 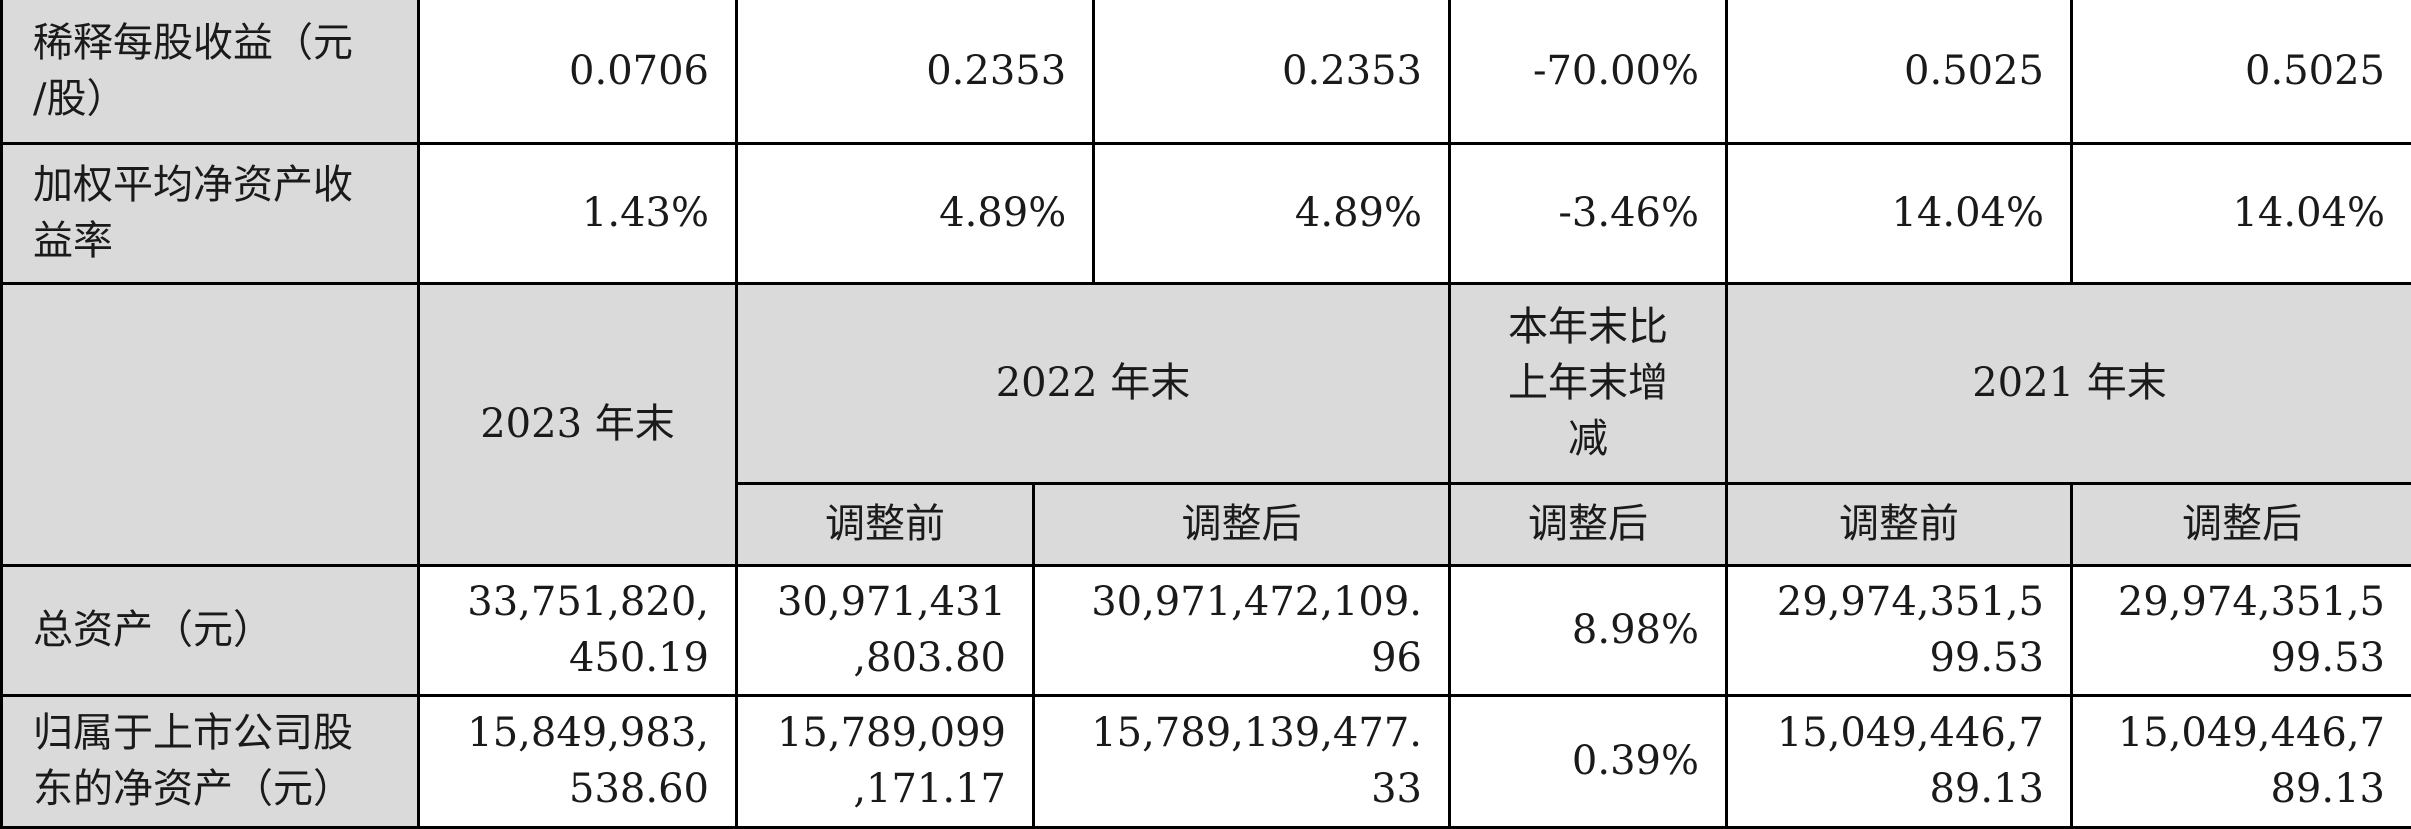 I want to click on value-change: -70.00%, so click(x=1588, y=71).